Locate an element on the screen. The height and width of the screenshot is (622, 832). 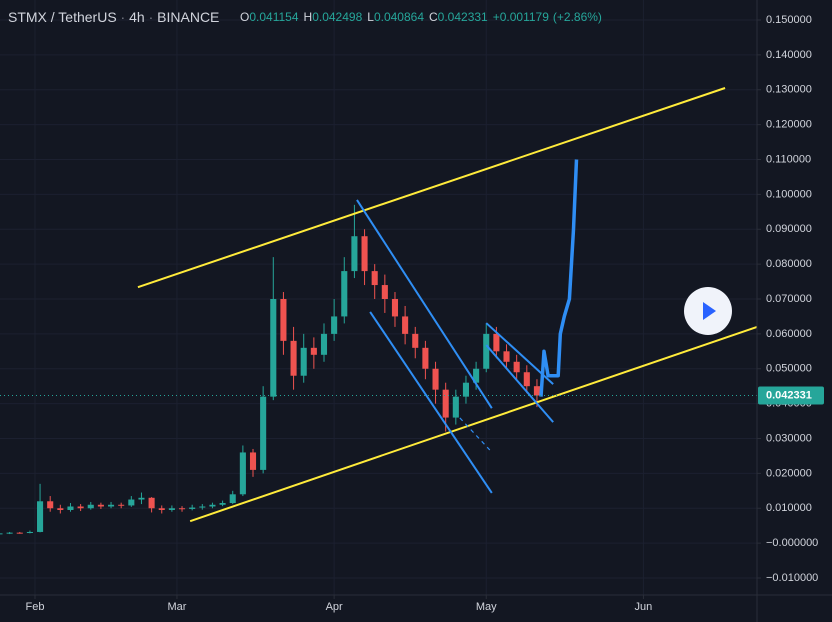
y-tick-label: 0.060000 is located at coordinates (789, 334).